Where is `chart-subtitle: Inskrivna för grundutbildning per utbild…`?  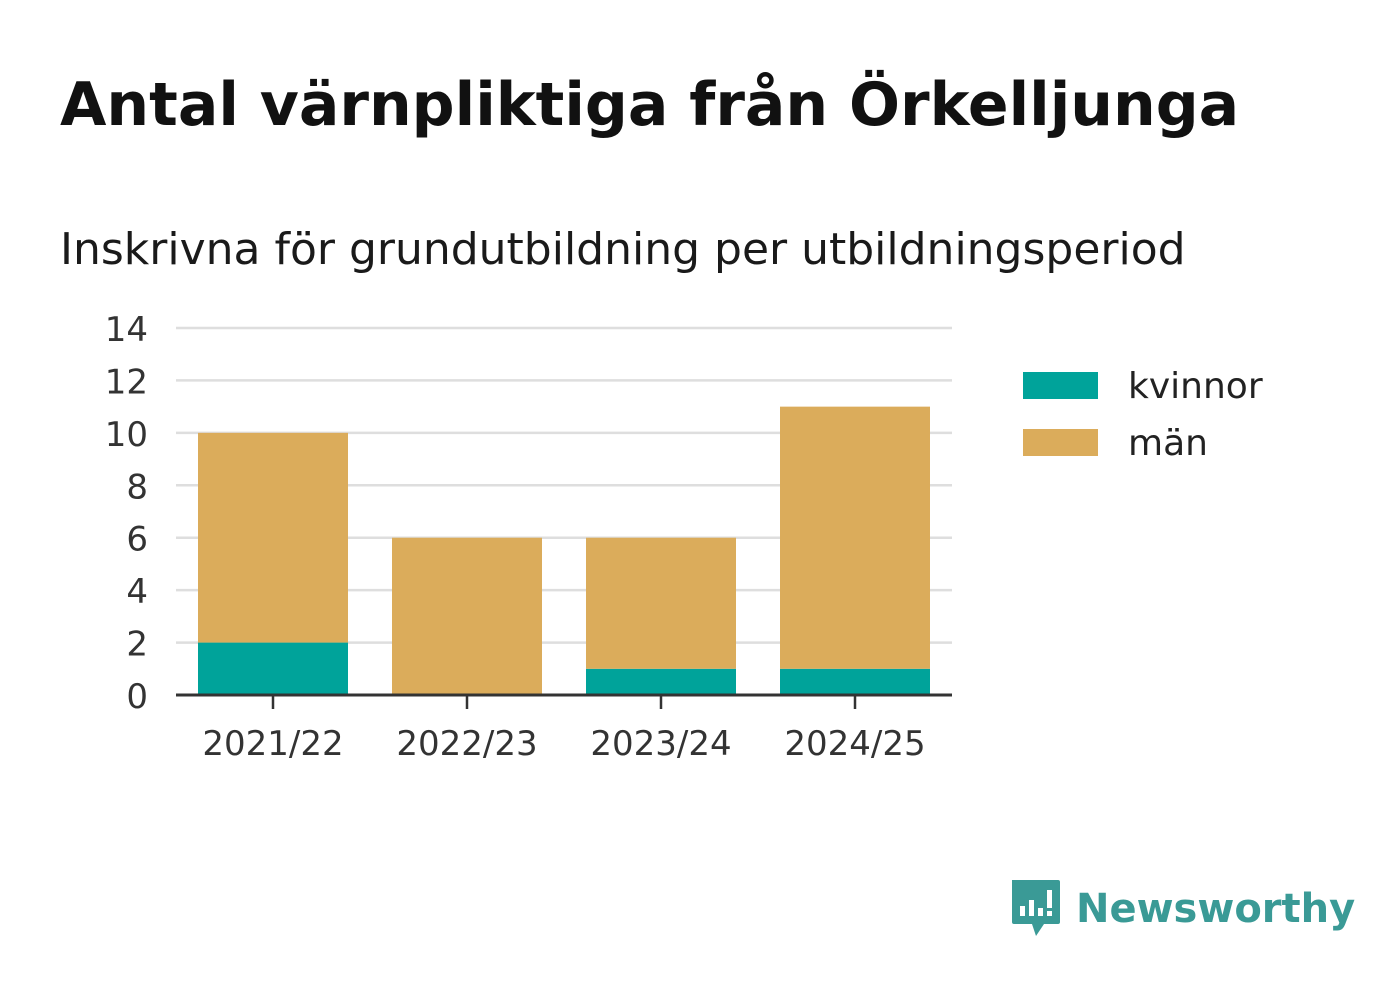
chart-subtitle: Inskrivna för grundutbildning per utbild… is located at coordinates (623, 249).